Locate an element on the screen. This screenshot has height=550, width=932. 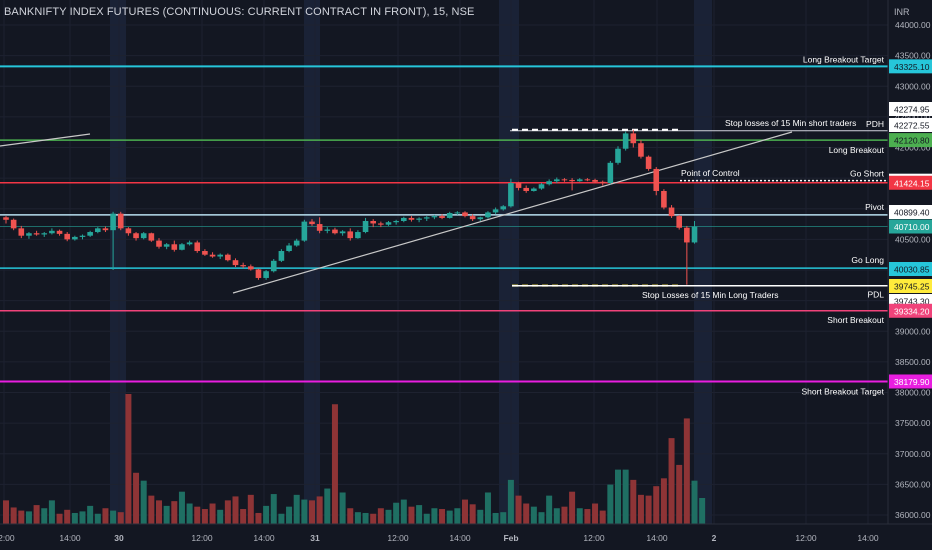
stop-losses-short-note: Stop losses of 15 Min short traders is located at coordinates (790, 123).